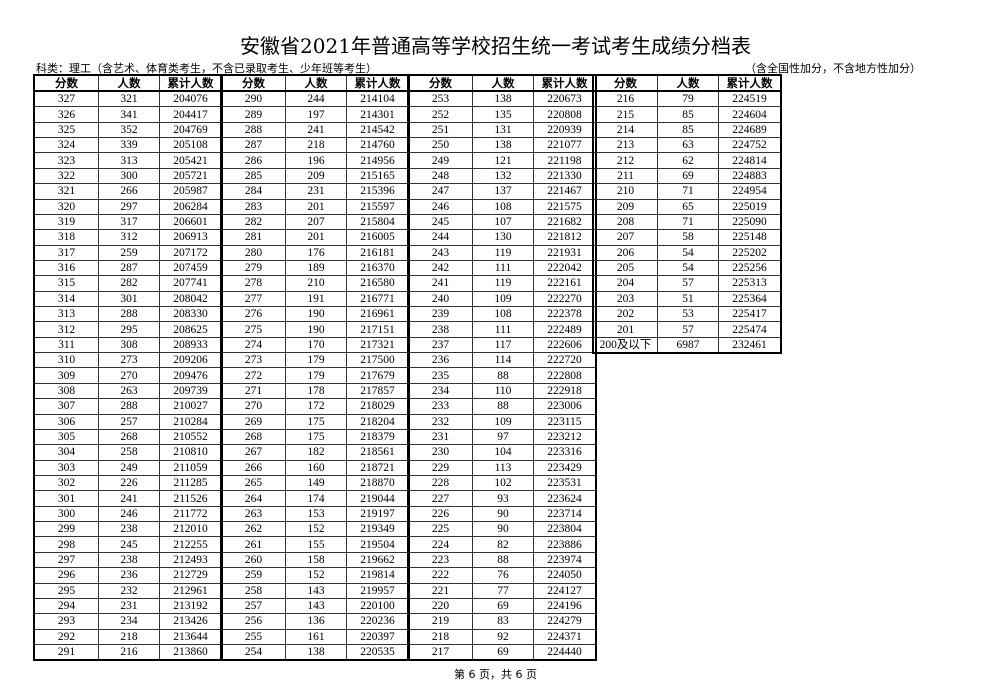 The image size is (991, 696). I want to click on score-cell: 320, so click(66, 206).